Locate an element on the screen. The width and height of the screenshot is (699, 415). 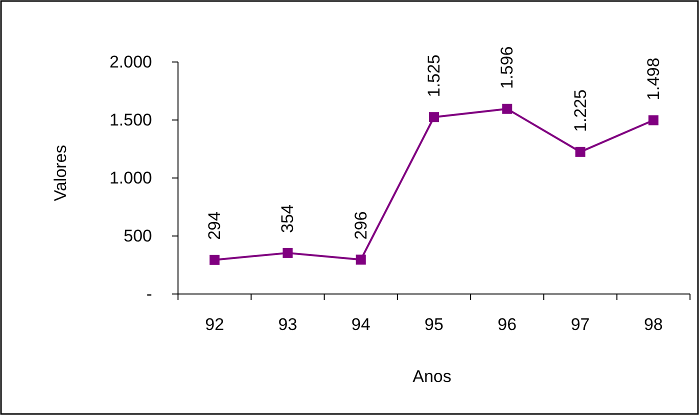
data-label: 1.498 is located at coordinates (653, 79).